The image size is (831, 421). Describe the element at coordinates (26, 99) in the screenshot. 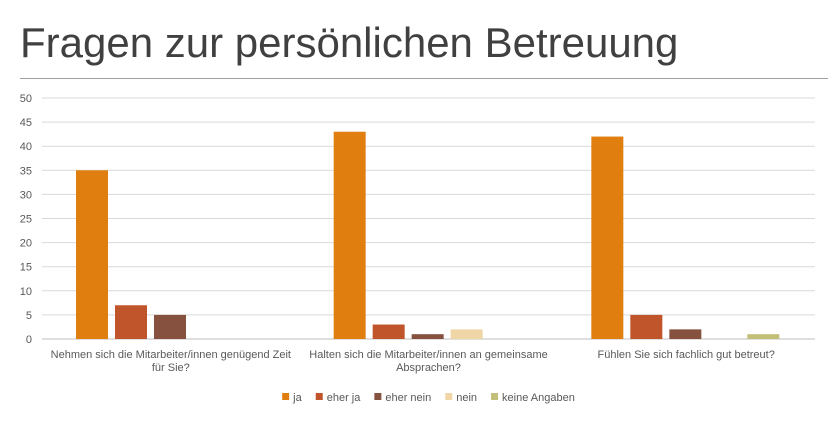

I see `y-tick-label: 50` at that location.